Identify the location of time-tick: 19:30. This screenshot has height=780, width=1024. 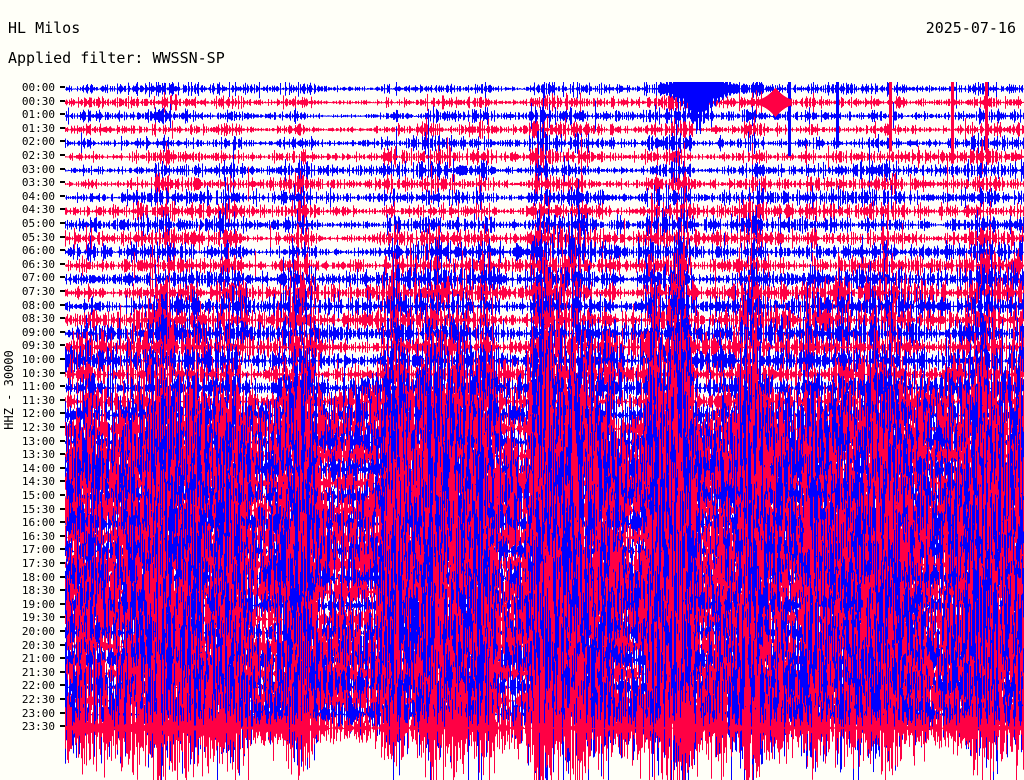
(32, 617).